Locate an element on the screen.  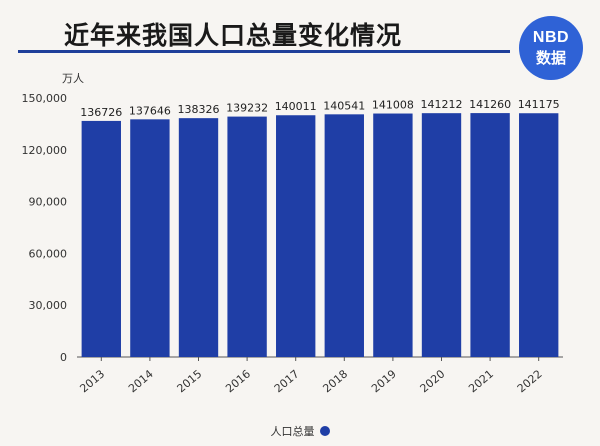
bar-value-label: 137646 is located at coordinates (150, 110).